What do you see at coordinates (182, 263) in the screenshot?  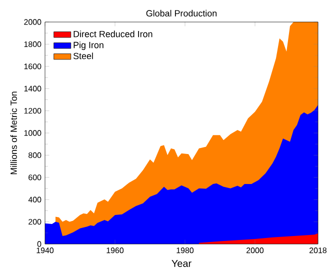 I see `x-axis-title: Year` at bounding box center [182, 263].